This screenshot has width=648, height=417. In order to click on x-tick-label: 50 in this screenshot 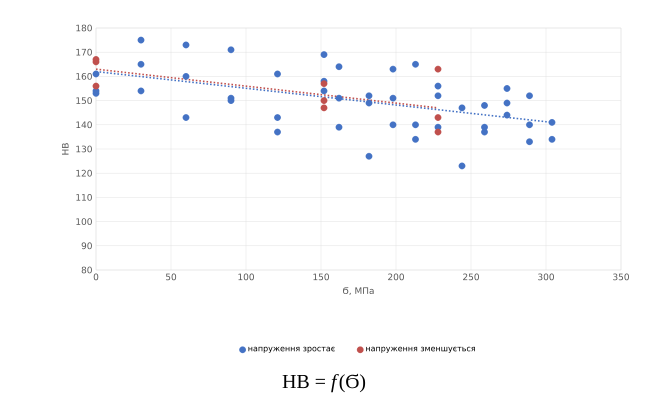, I will do `click(171, 277)`.